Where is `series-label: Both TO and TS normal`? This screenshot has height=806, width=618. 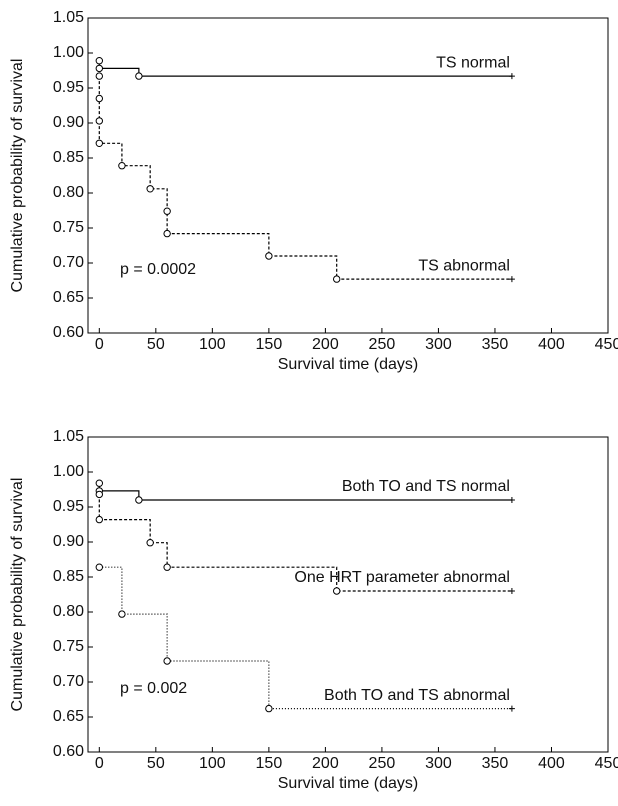 series-label: Both TO and TS normal is located at coordinates (426, 486).